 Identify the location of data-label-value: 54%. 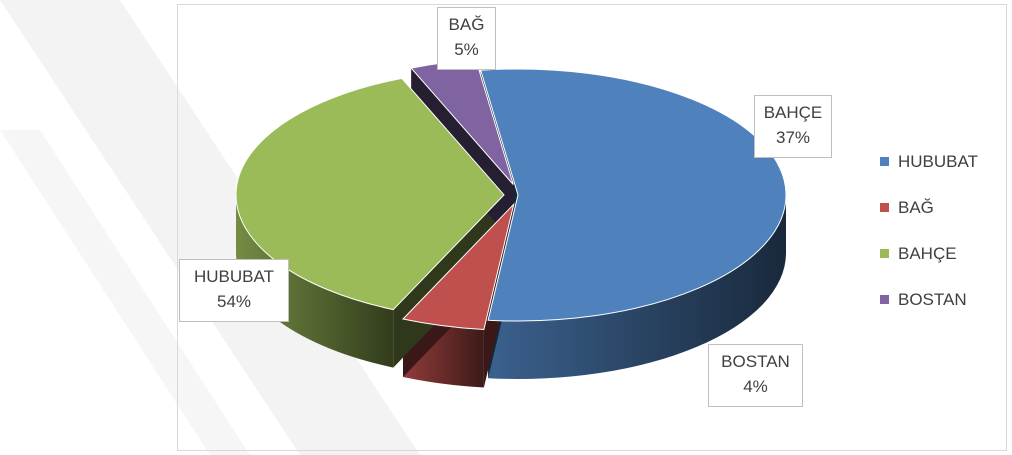
(234, 301).